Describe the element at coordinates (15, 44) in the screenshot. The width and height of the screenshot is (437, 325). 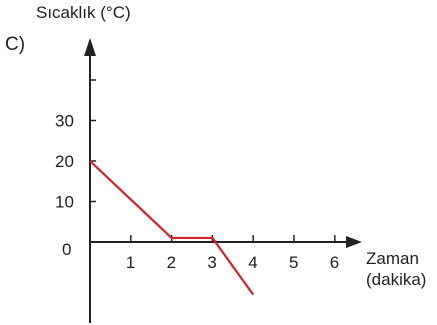
I see `panel-label: C)` at that location.